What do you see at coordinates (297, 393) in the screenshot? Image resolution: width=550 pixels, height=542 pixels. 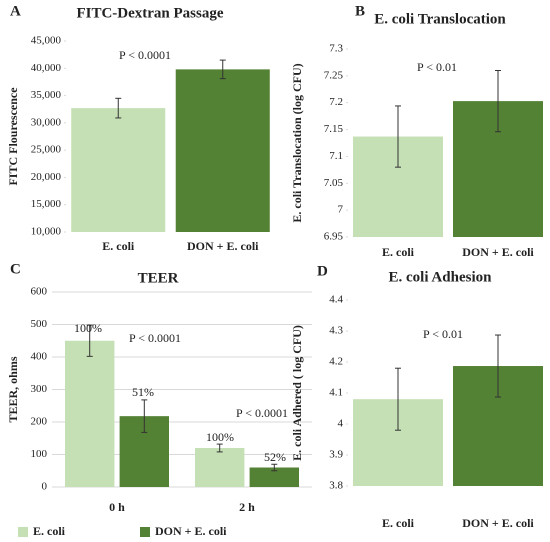 I see `y-axis-label: E. coli Adhered ( log CFU)` at bounding box center [297, 393].